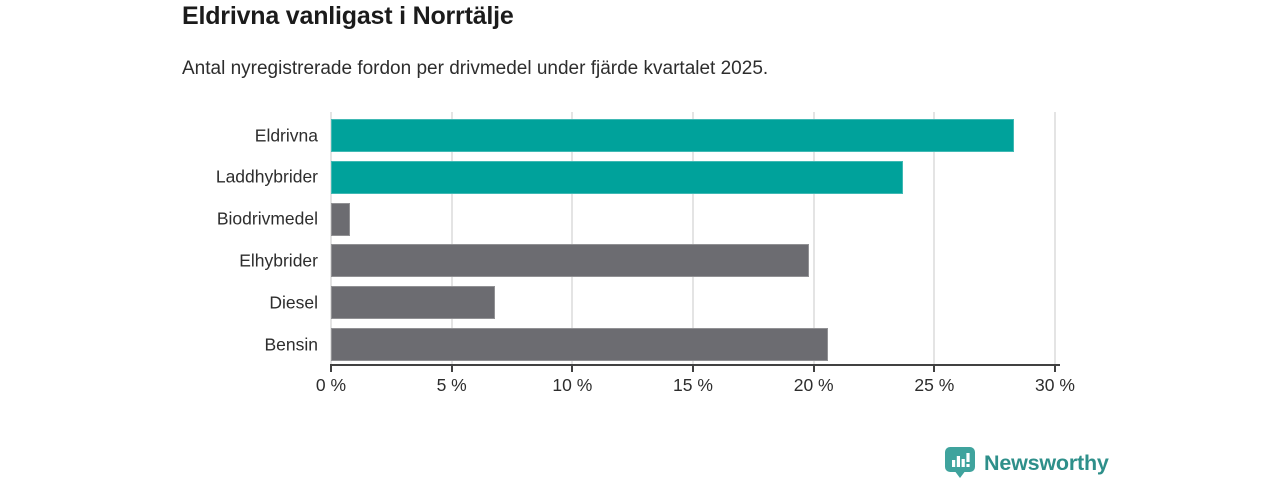 Image resolution: width=1280 pixels, height=480 pixels. I want to click on x-axis-line, so click(695, 365).